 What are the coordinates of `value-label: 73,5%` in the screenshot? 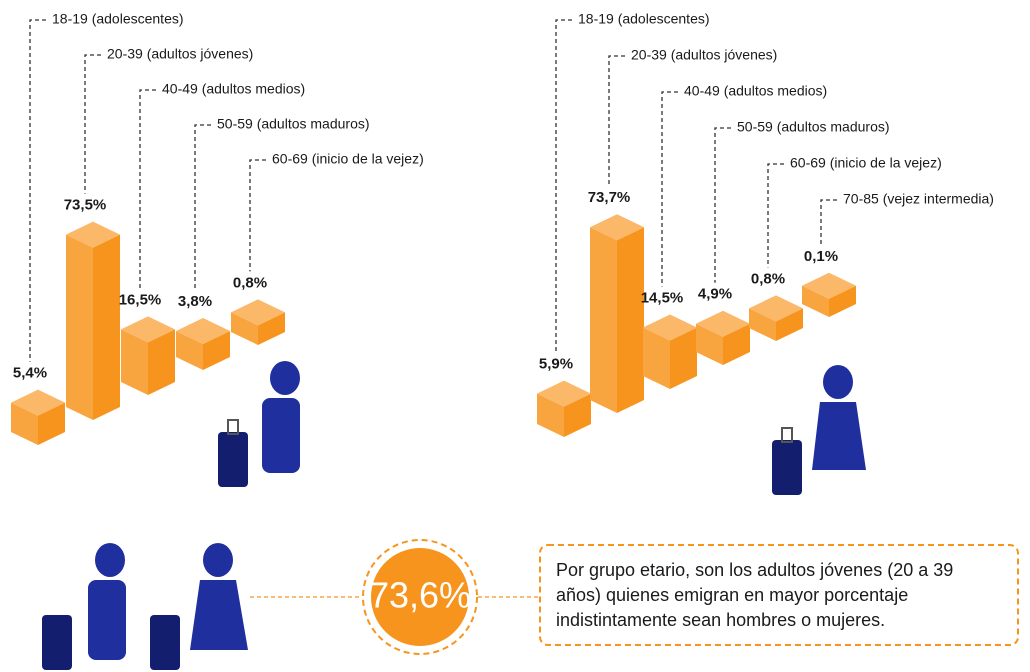 It's located at (85, 205).